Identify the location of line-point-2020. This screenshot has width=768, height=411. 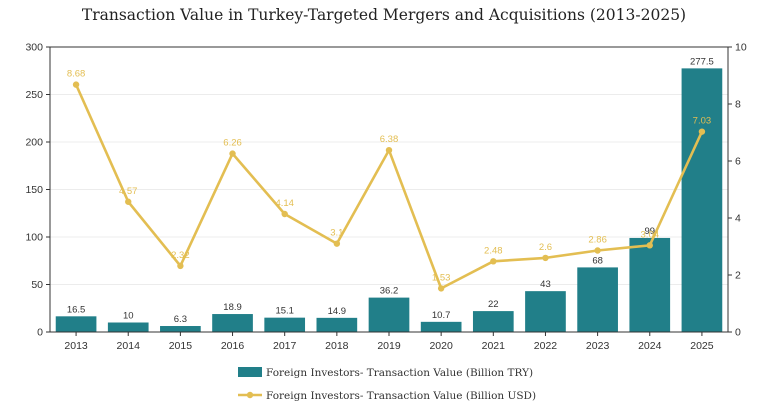
(441, 288).